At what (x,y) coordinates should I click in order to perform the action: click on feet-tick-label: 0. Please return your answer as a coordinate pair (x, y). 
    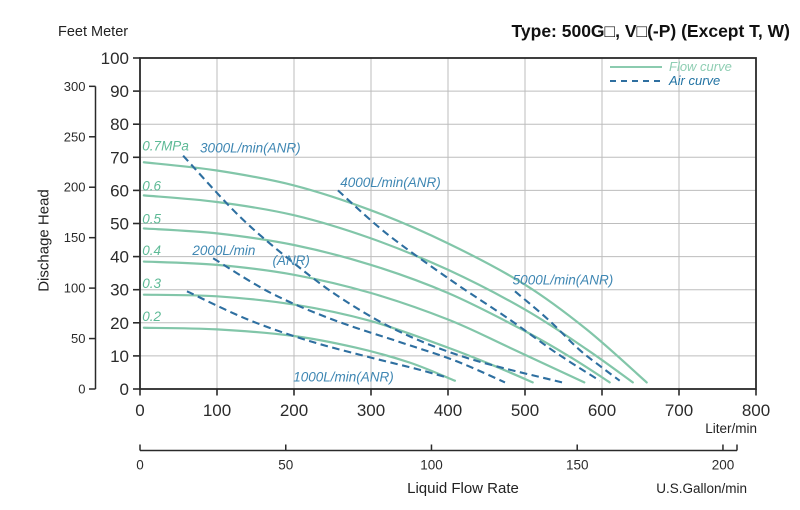
    Looking at the image, I should click on (81, 389).